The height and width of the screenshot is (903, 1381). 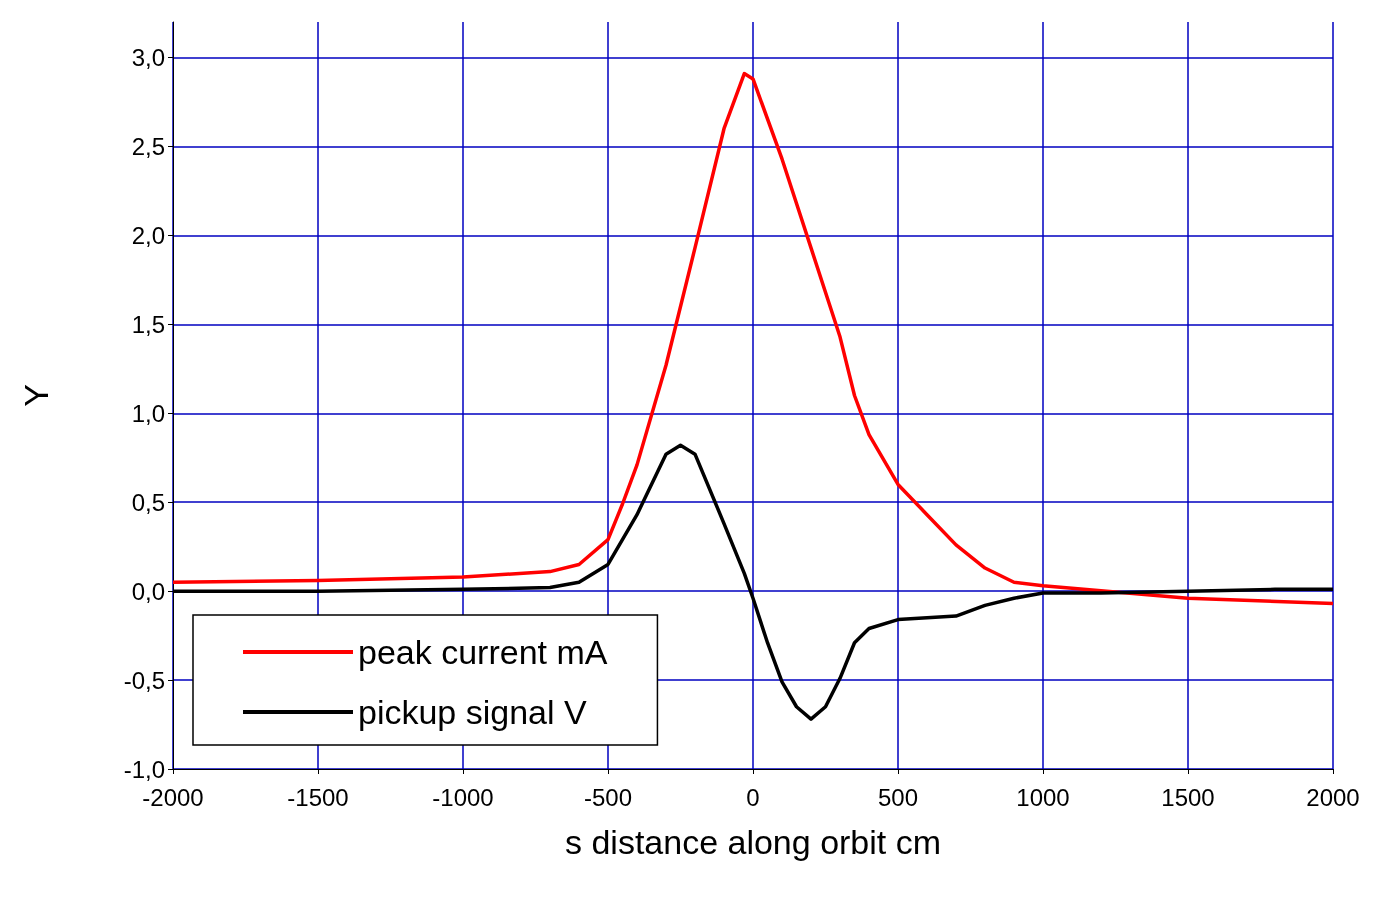 I want to click on y-tick-label: 2,5, so click(x=148, y=146).